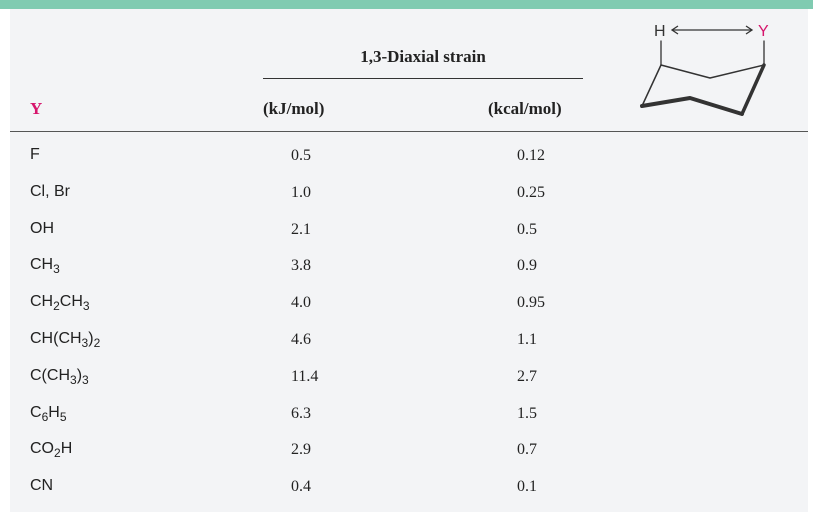 Image resolution: width=813 pixels, height=513 pixels. I want to click on header-rule, so click(409, 131).